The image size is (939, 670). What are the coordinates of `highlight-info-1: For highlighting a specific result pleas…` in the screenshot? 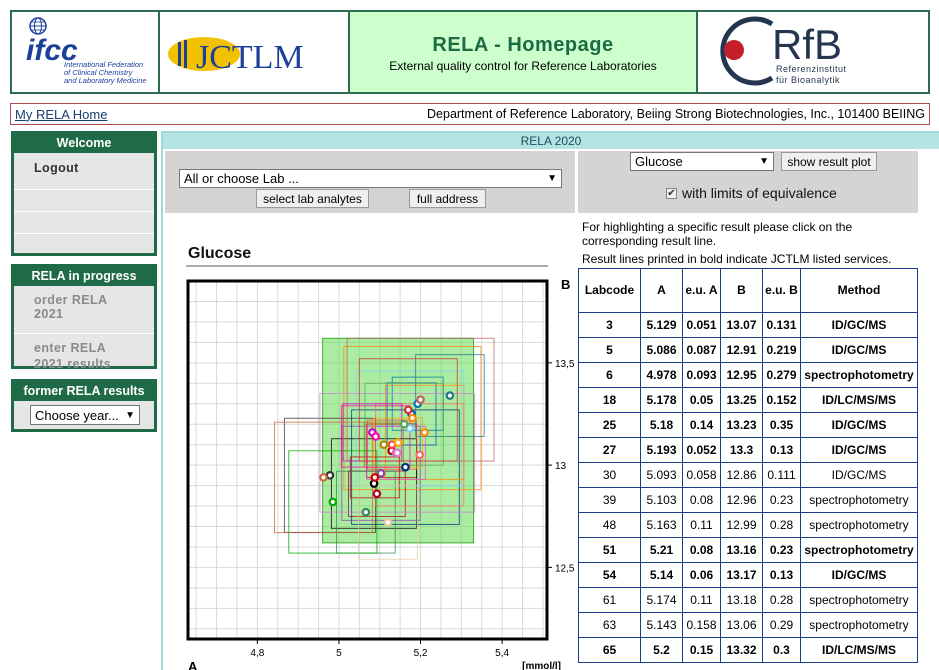 It's located at (717, 227).